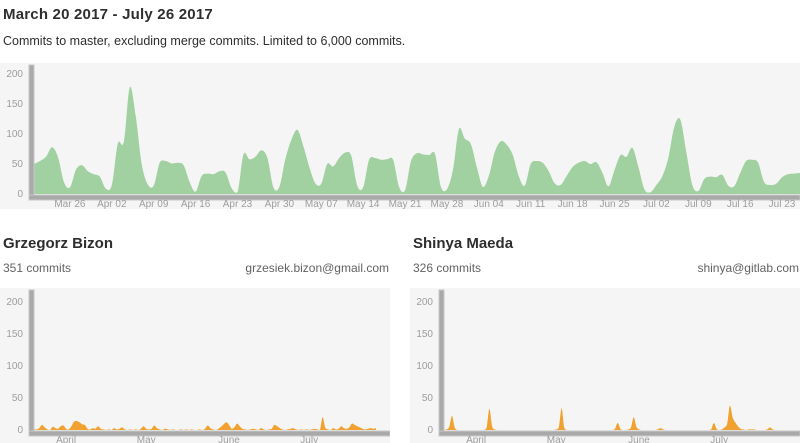 The image size is (800, 443). Describe the element at coordinates (37, 268) in the screenshot. I see `contributor-commit-count: 351 commits` at that location.